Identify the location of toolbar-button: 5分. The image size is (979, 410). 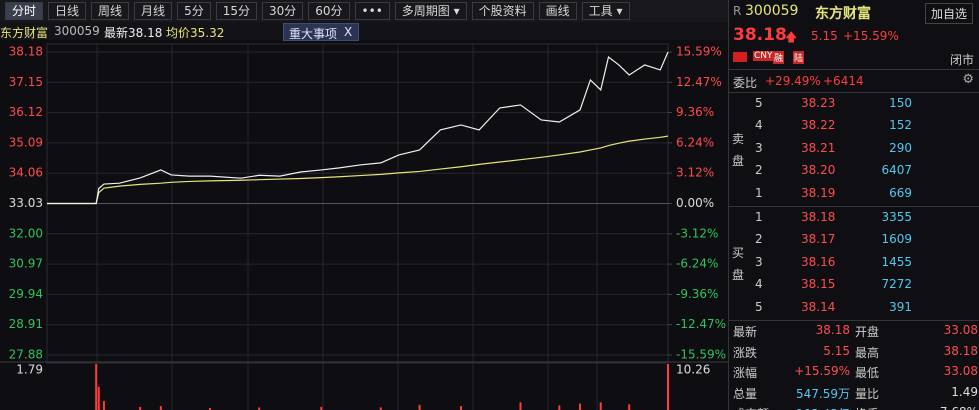
(194, 11).